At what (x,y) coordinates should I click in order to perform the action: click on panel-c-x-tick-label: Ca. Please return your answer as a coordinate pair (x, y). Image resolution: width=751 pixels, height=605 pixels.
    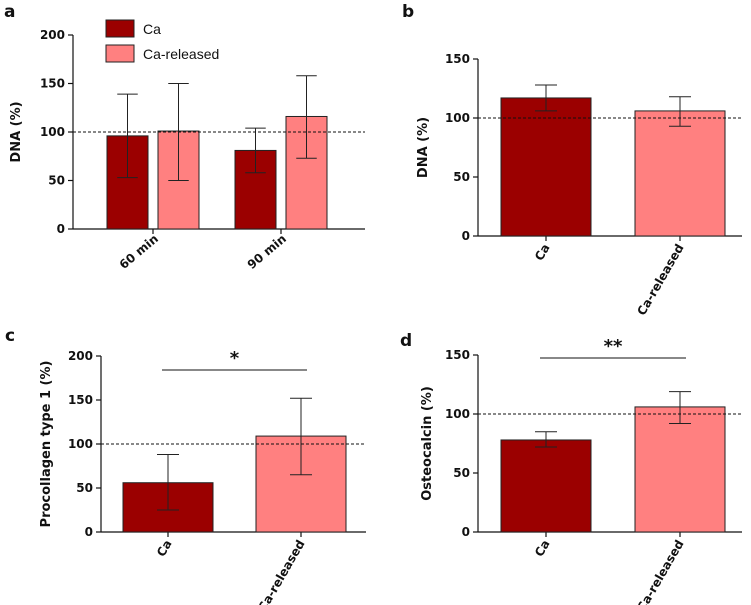
    Looking at the image, I should click on (164, 549).